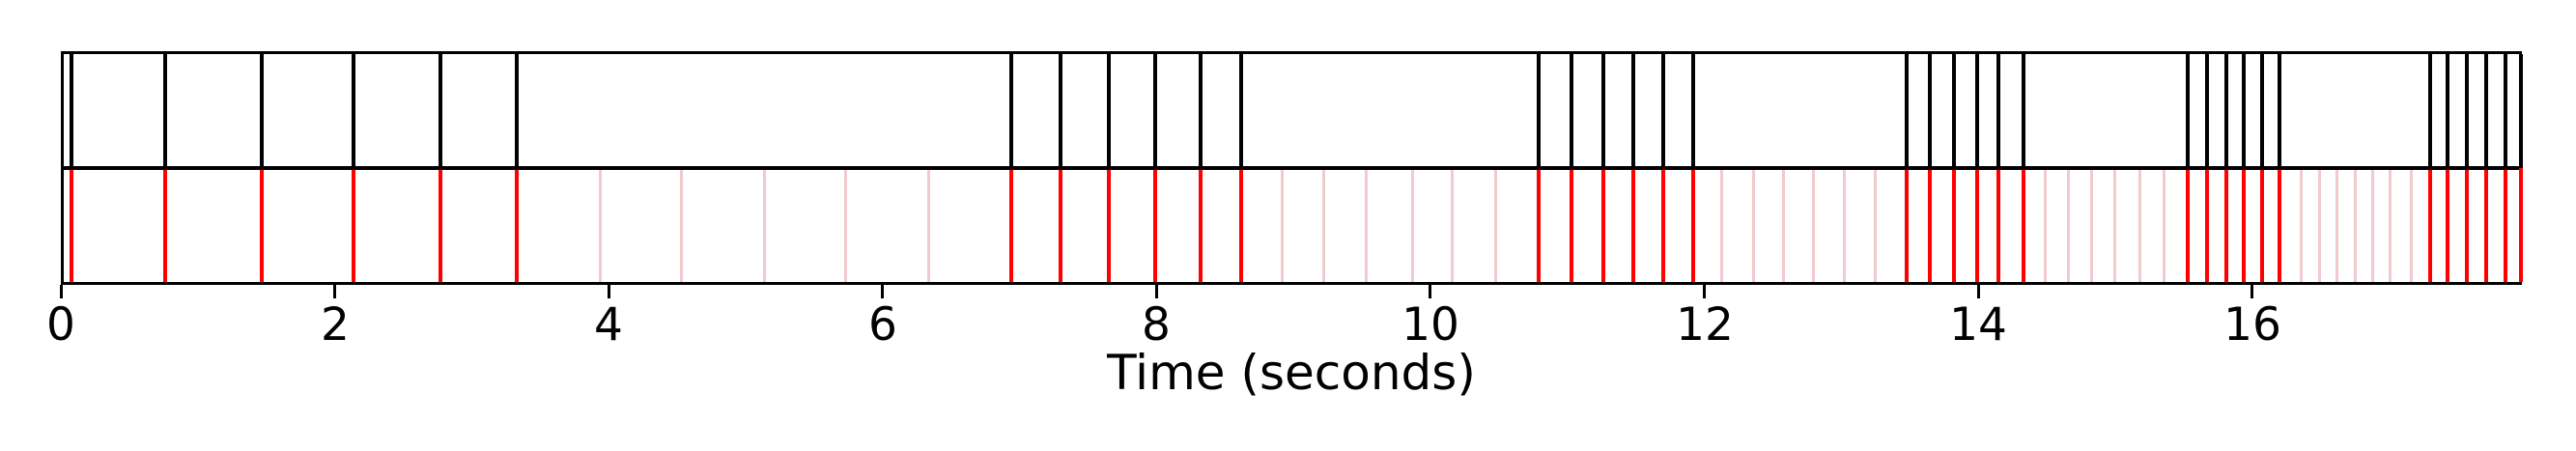 The width and height of the screenshot is (2576, 451). Describe the element at coordinates (60, 325) in the screenshot. I see `x-tick-label: 0` at that location.